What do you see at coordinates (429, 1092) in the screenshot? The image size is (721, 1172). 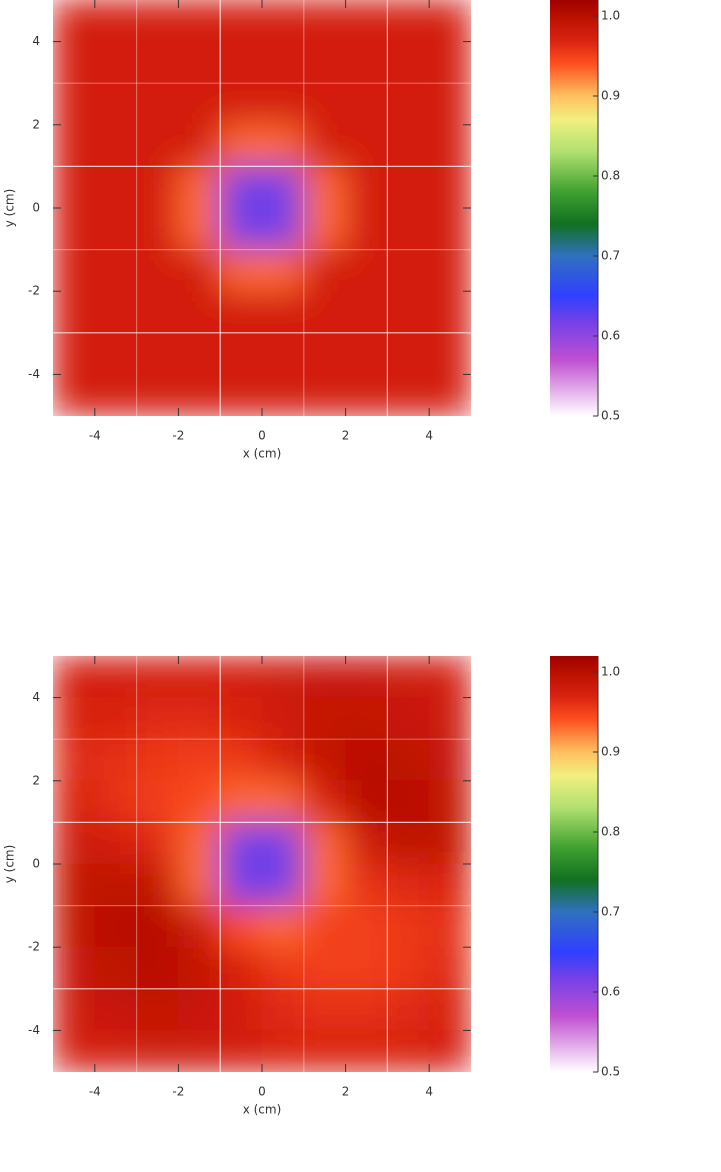 I see `x-tick-label: 4` at bounding box center [429, 1092].